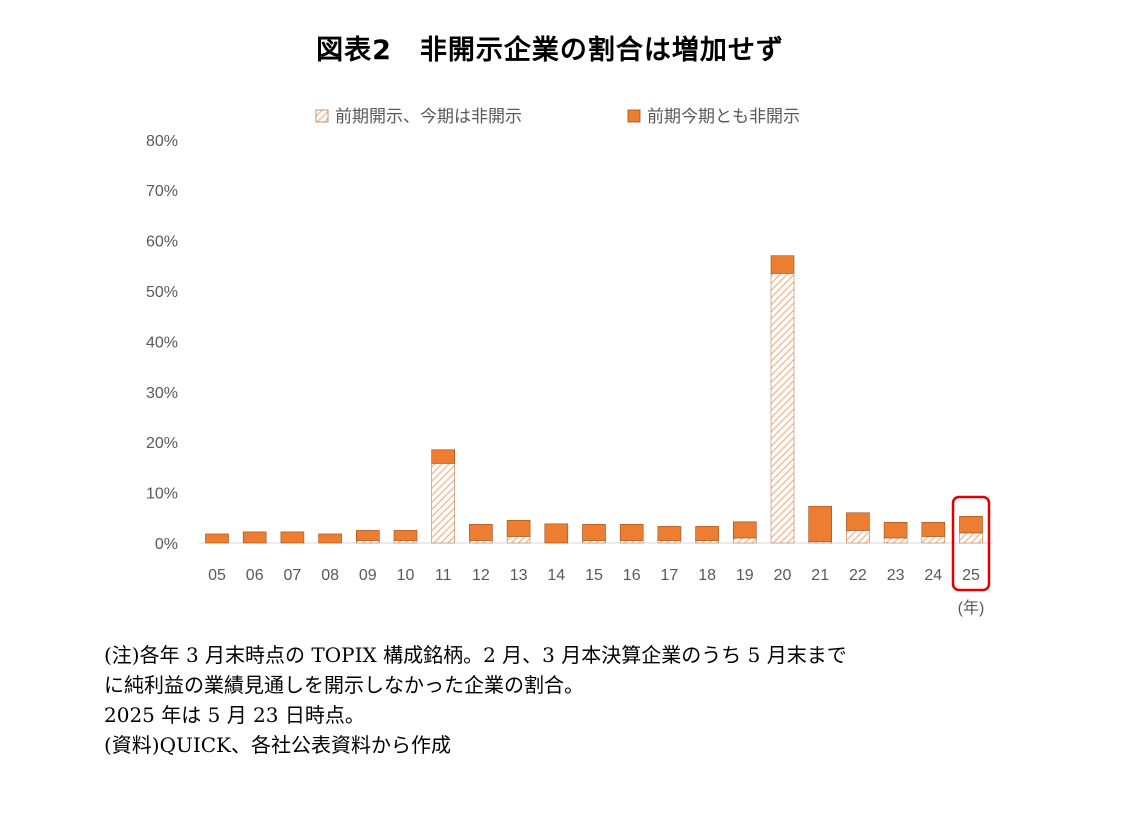 The width and height of the screenshot is (1129, 815). I want to click on x-tick-label: 23, so click(896, 575).